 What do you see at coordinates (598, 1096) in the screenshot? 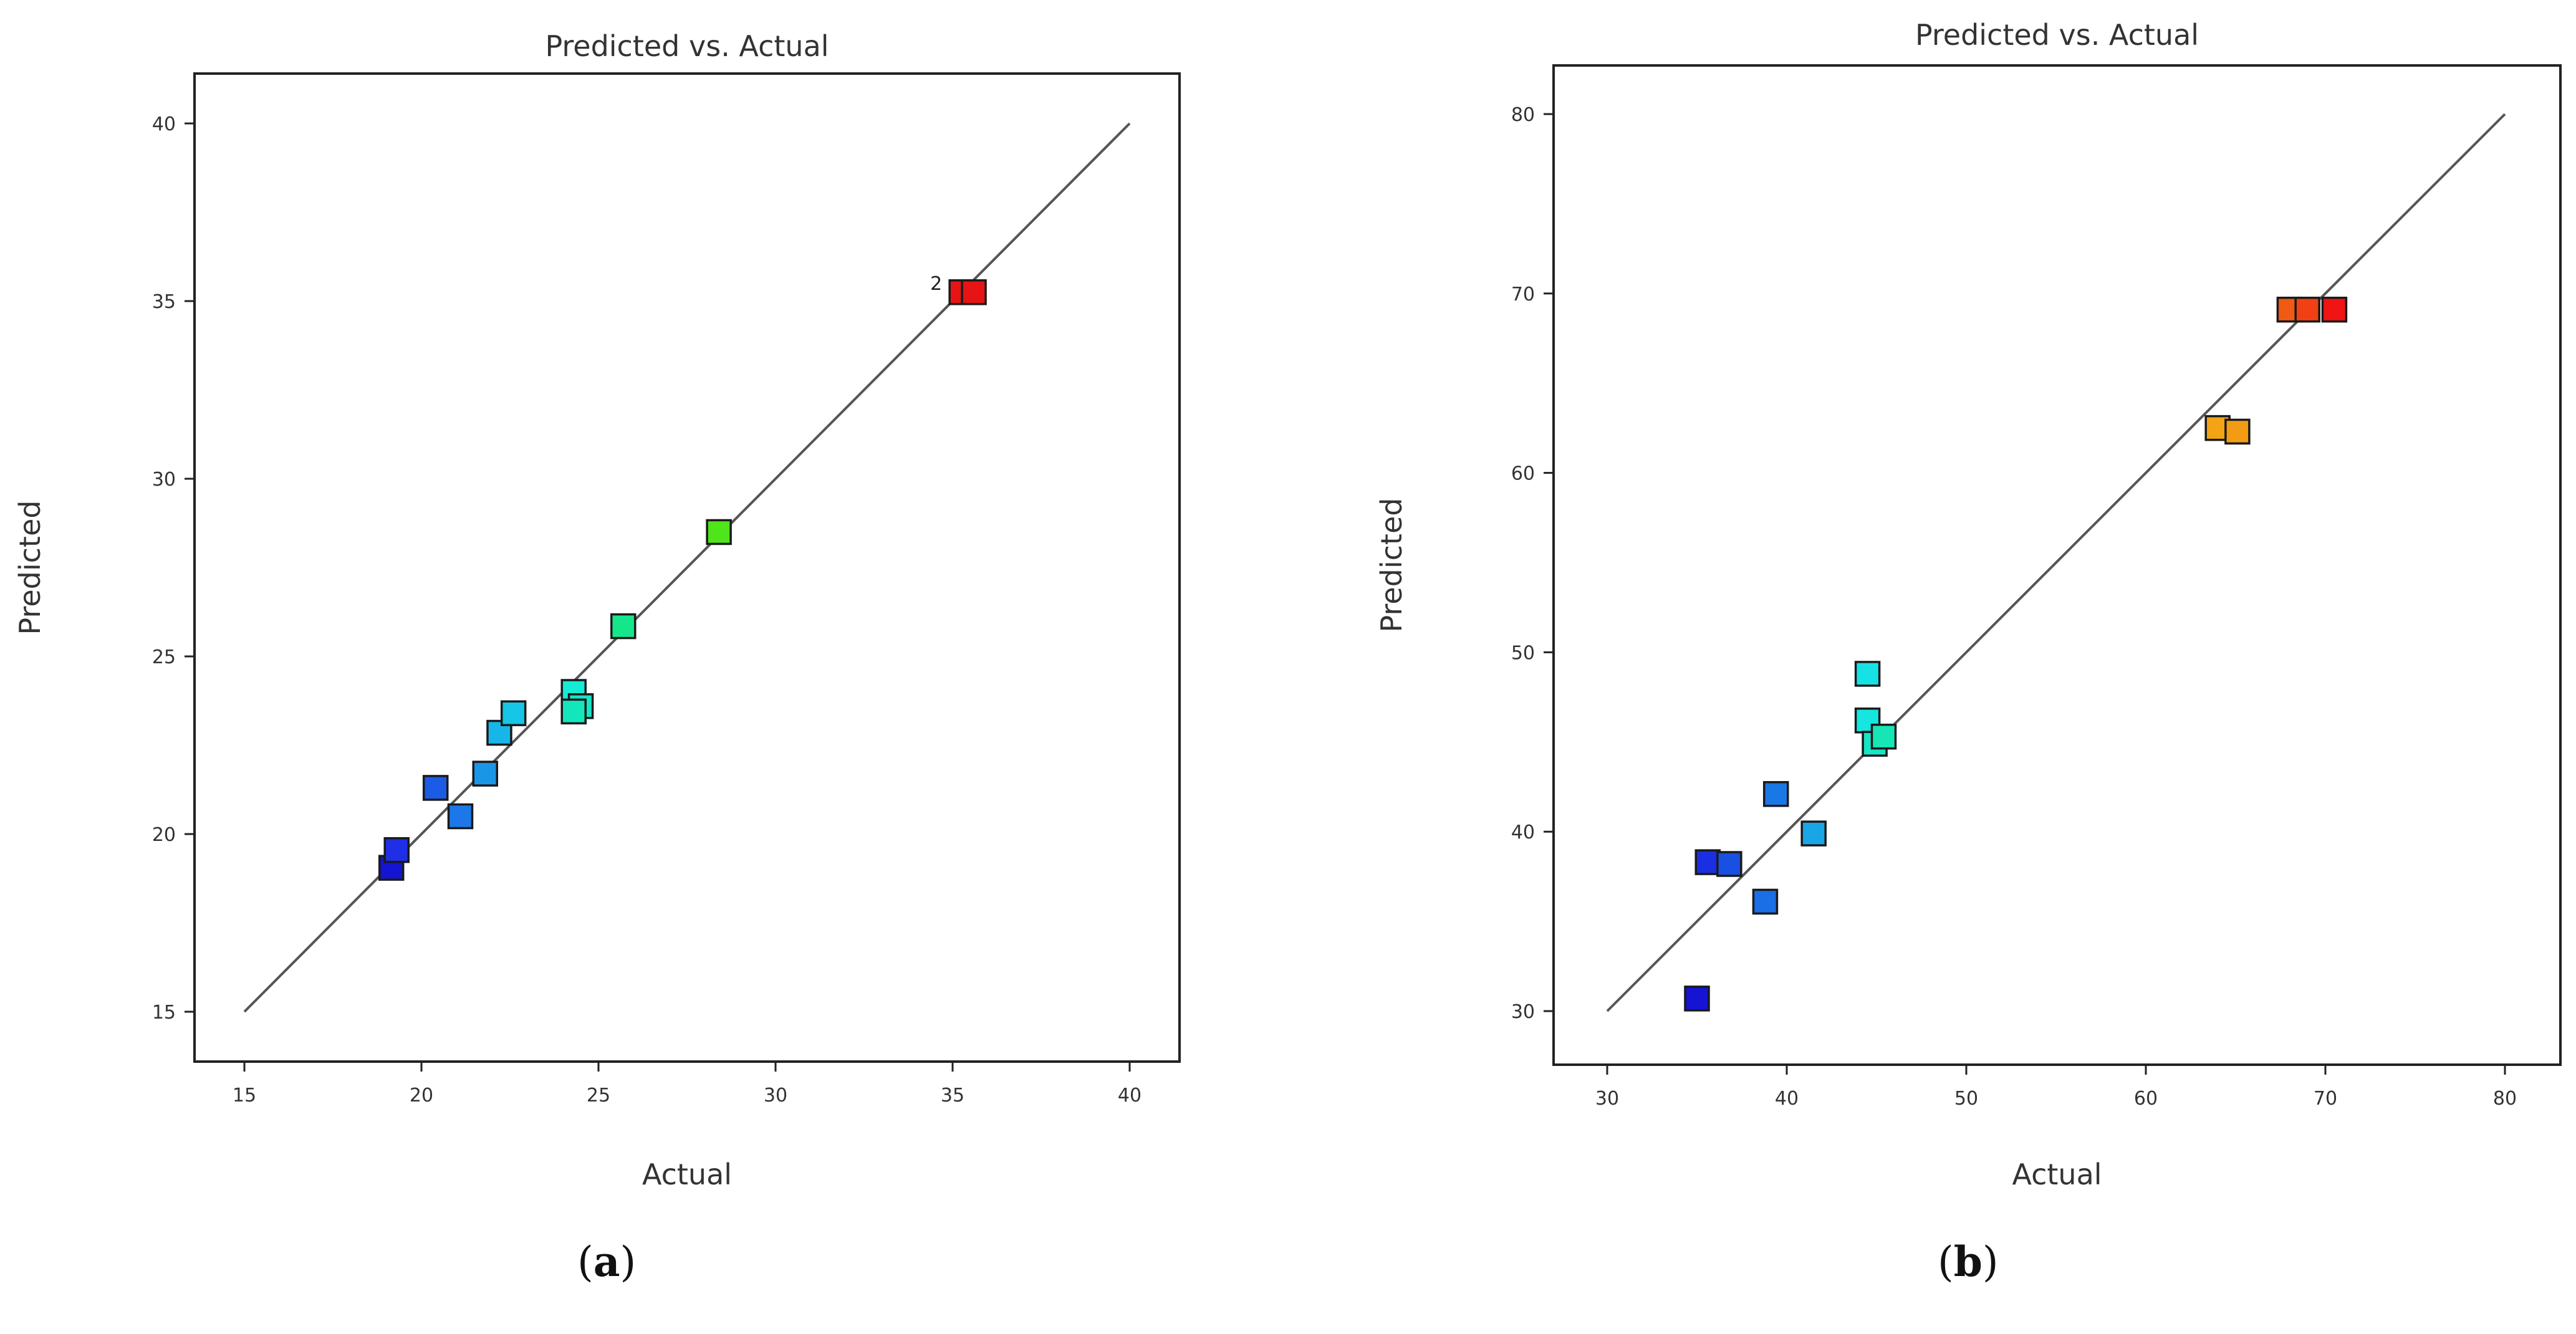
I see `x-tick-label: 25` at bounding box center [598, 1096].